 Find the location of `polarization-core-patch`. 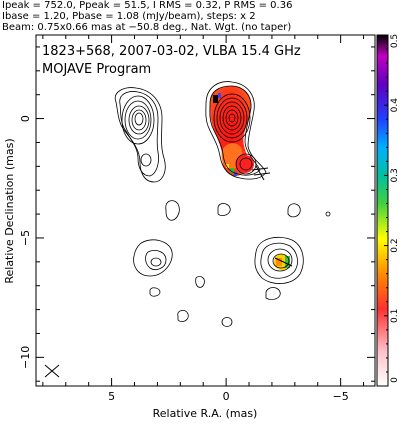

polarization-core-patch is located at coordinates (232, 131).